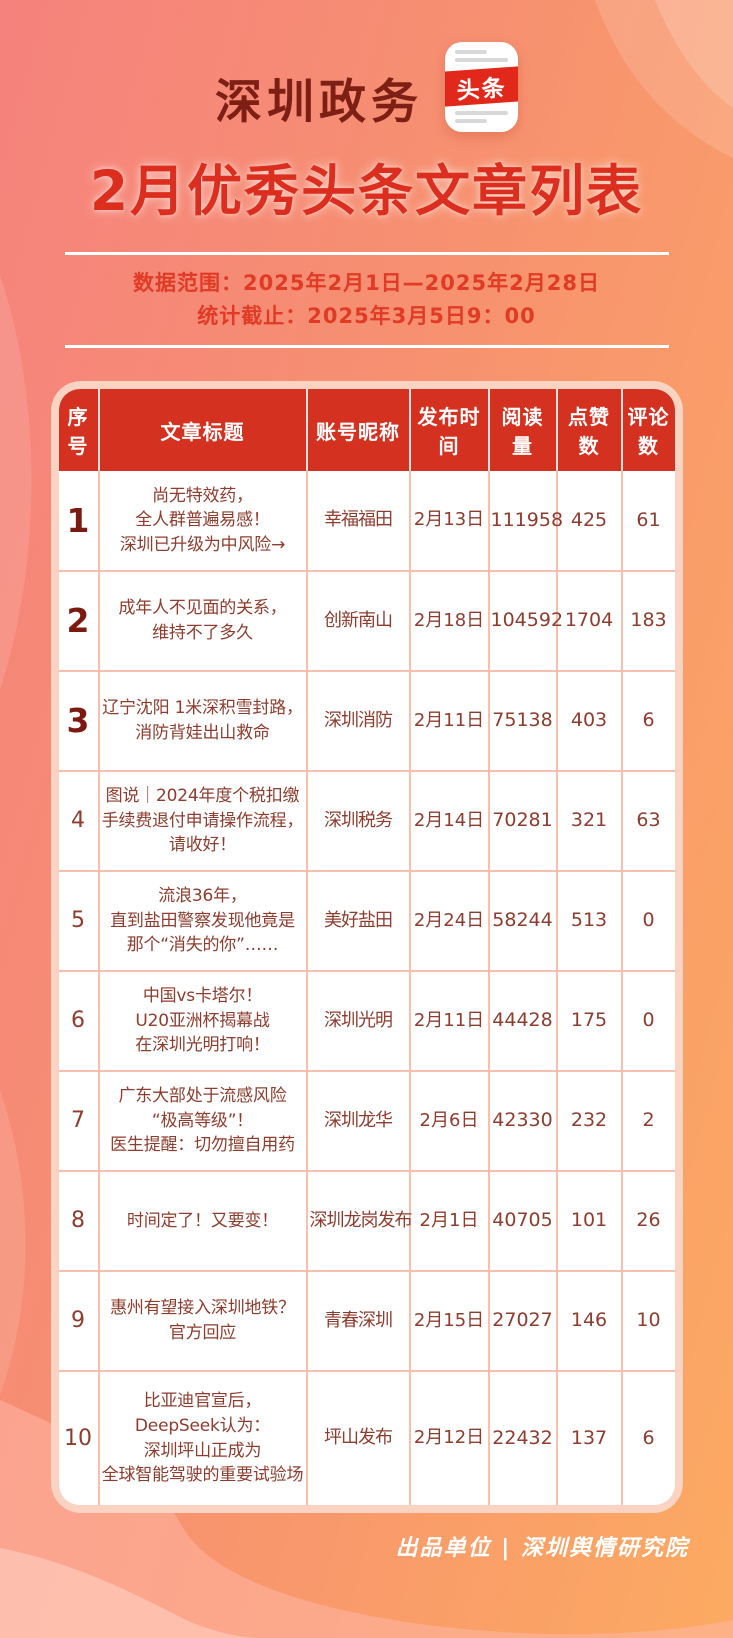 The image size is (733, 1638). Describe the element at coordinates (202, 1120) in the screenshot. I see `cell-title: 广东大部处于流感风险 “极高等级”！ 医生提醒：切勿擅自用药` at that location.